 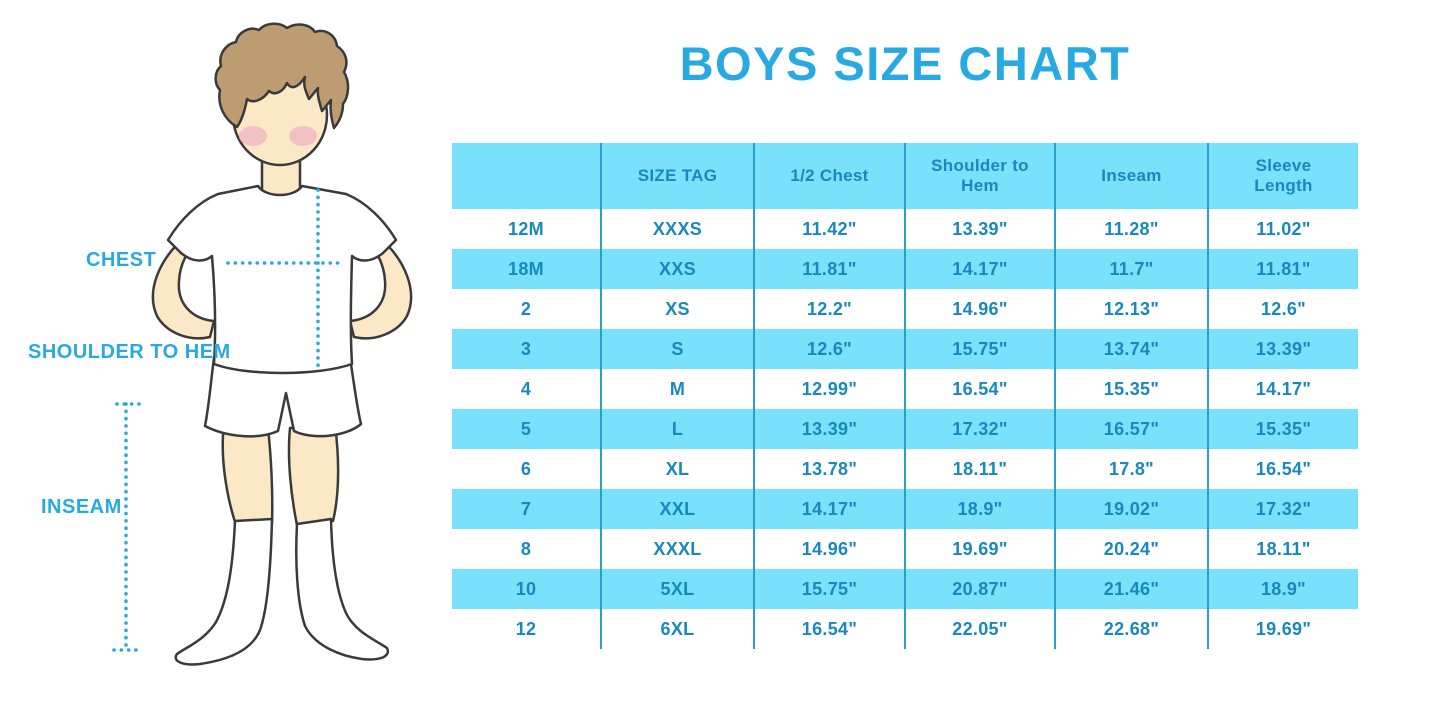 I want to click on table-row-3: 3 S 12.6" 15.75" 13.74" 13.39", so click(x=905, y=349).